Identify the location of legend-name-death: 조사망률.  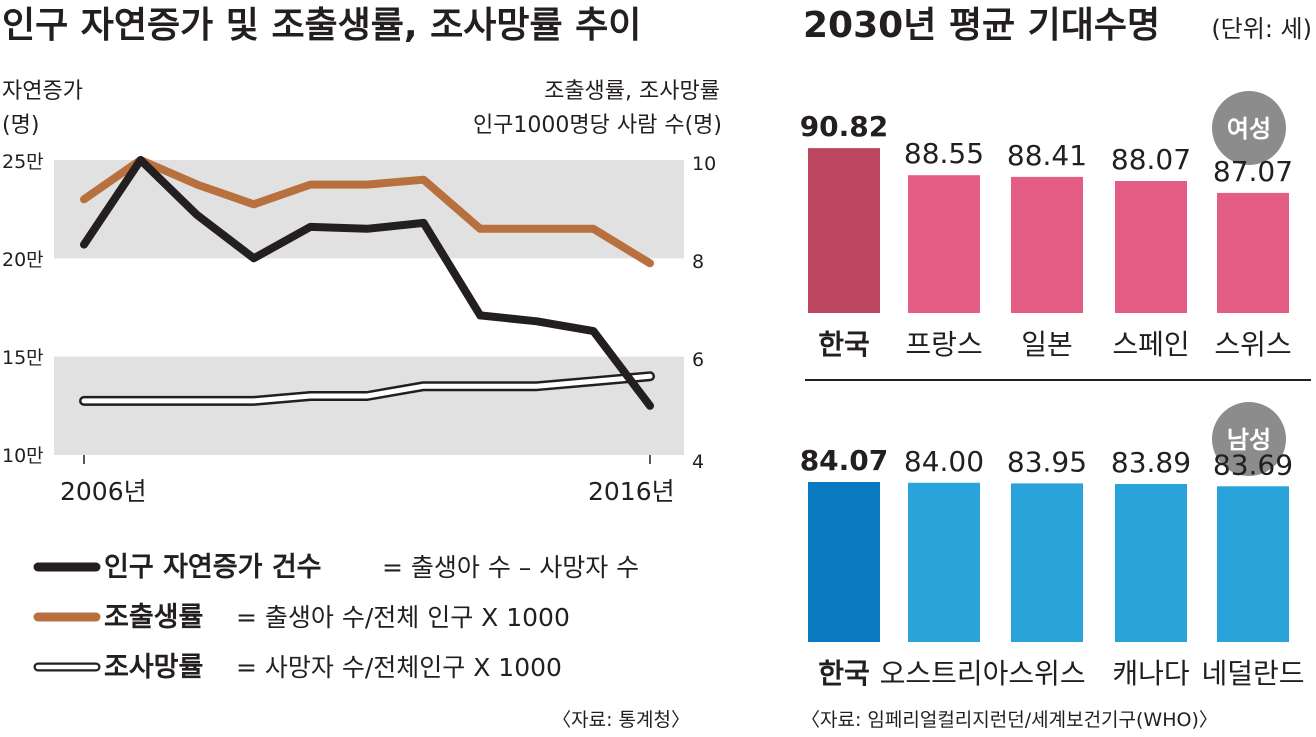
(153, 667).